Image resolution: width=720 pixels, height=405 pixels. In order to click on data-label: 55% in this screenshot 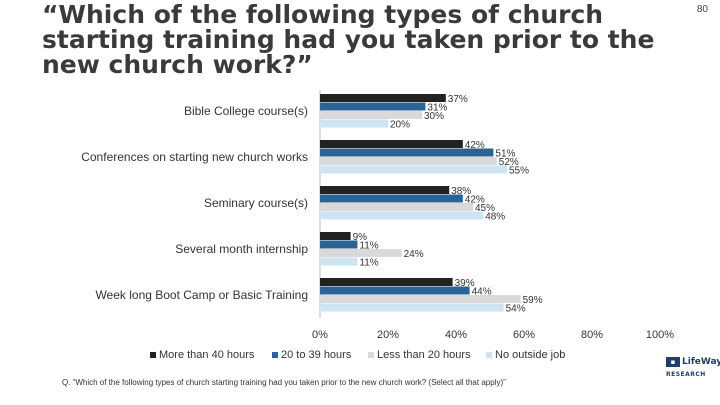, I will do `click(519, 171)`.